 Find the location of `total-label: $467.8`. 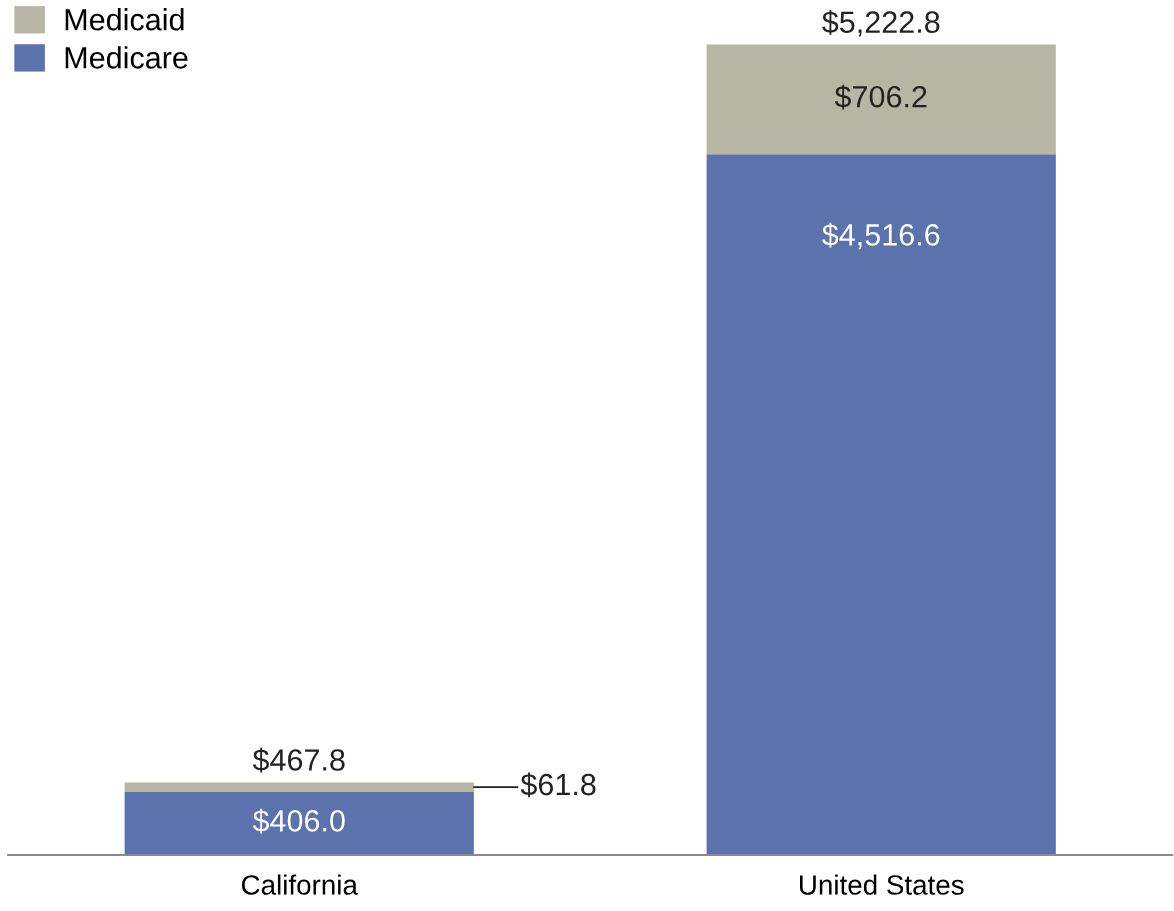

total-label: $467.8 is located at coordinates (298, 760).